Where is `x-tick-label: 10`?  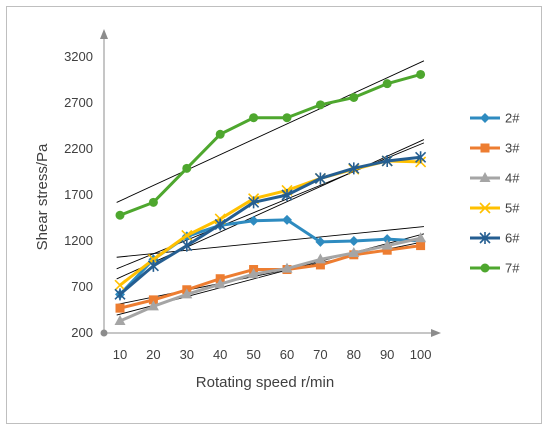
x-tick-label: 10 is located at coordinates (120, 354).